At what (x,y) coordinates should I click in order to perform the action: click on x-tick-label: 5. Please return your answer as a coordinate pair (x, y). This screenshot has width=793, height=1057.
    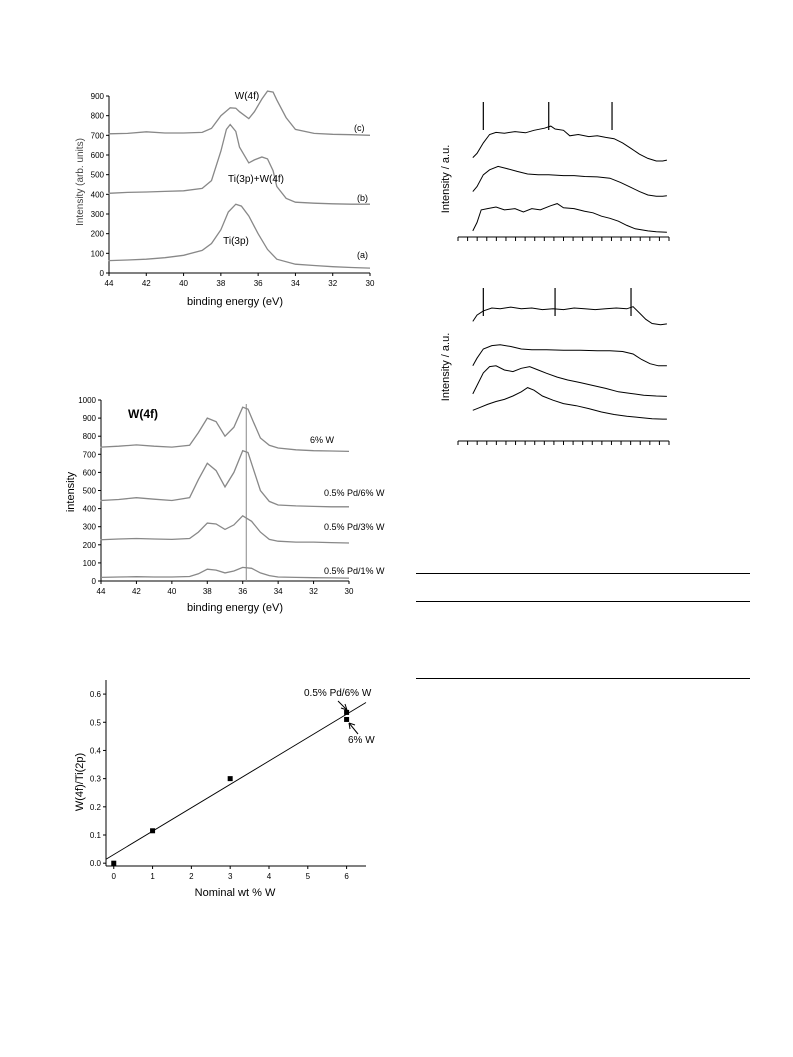
    Looking at the image, I should click on (308, 876).